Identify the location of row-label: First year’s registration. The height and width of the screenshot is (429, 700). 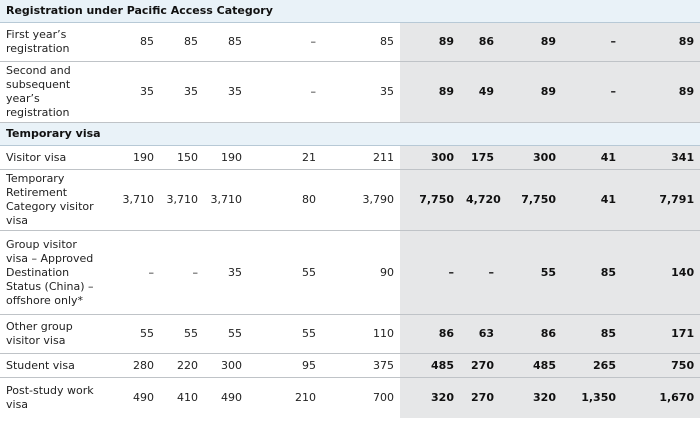
(50, 42).